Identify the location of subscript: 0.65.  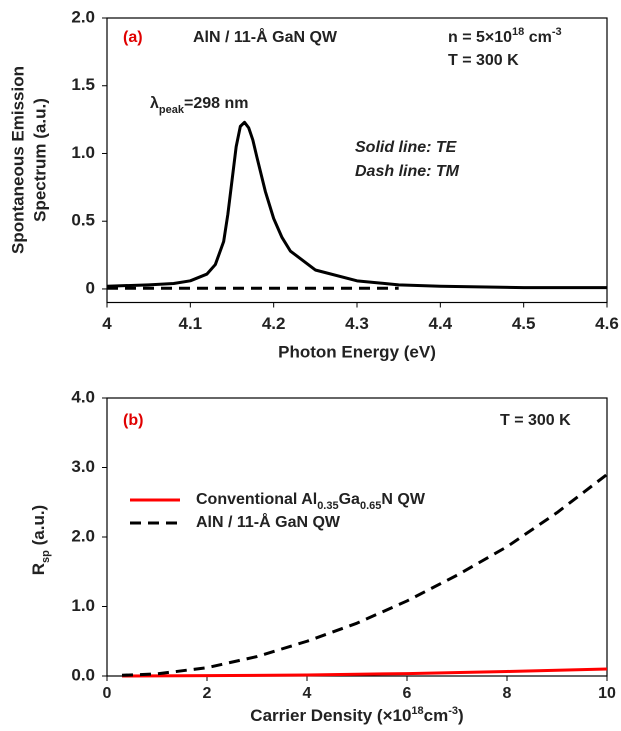
(370, 506).